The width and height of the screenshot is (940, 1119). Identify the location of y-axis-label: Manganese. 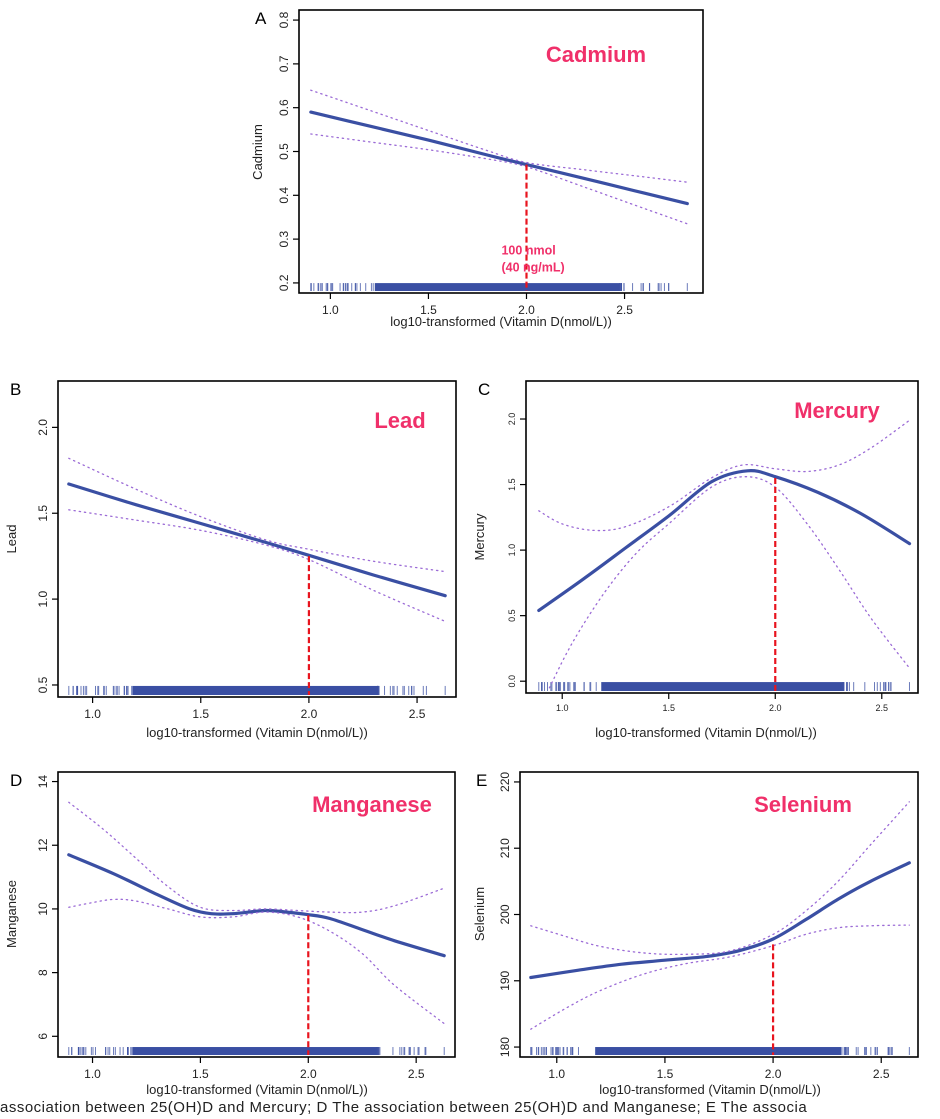
(11, 914).